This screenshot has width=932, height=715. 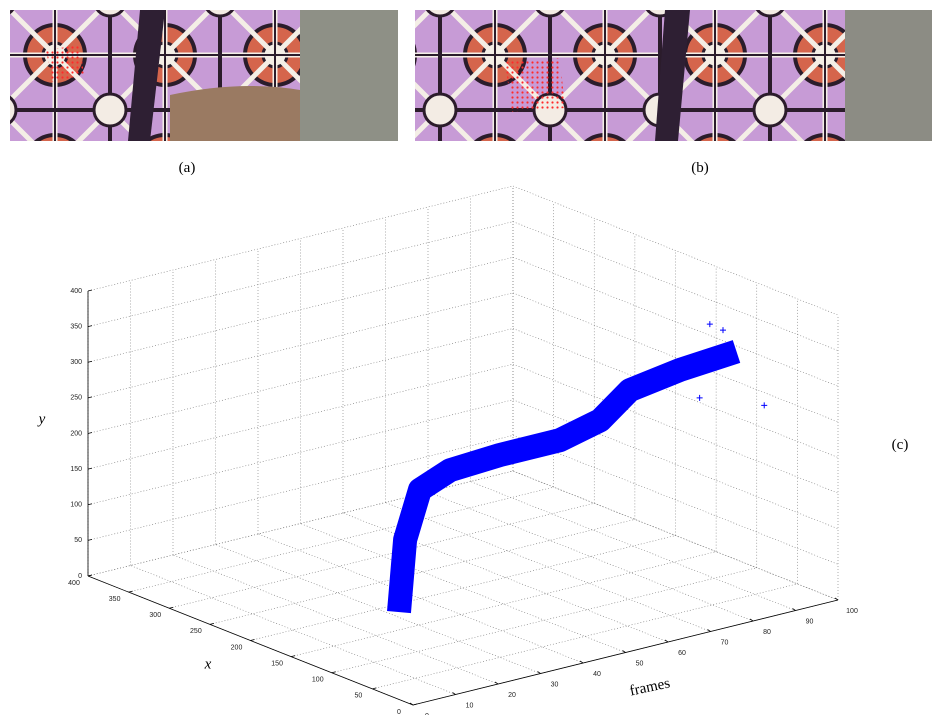 What do you see at coordinates (767, 632) in the screenshot?
I see `frames-tick-label: 80` at bounding box center [767, 632].